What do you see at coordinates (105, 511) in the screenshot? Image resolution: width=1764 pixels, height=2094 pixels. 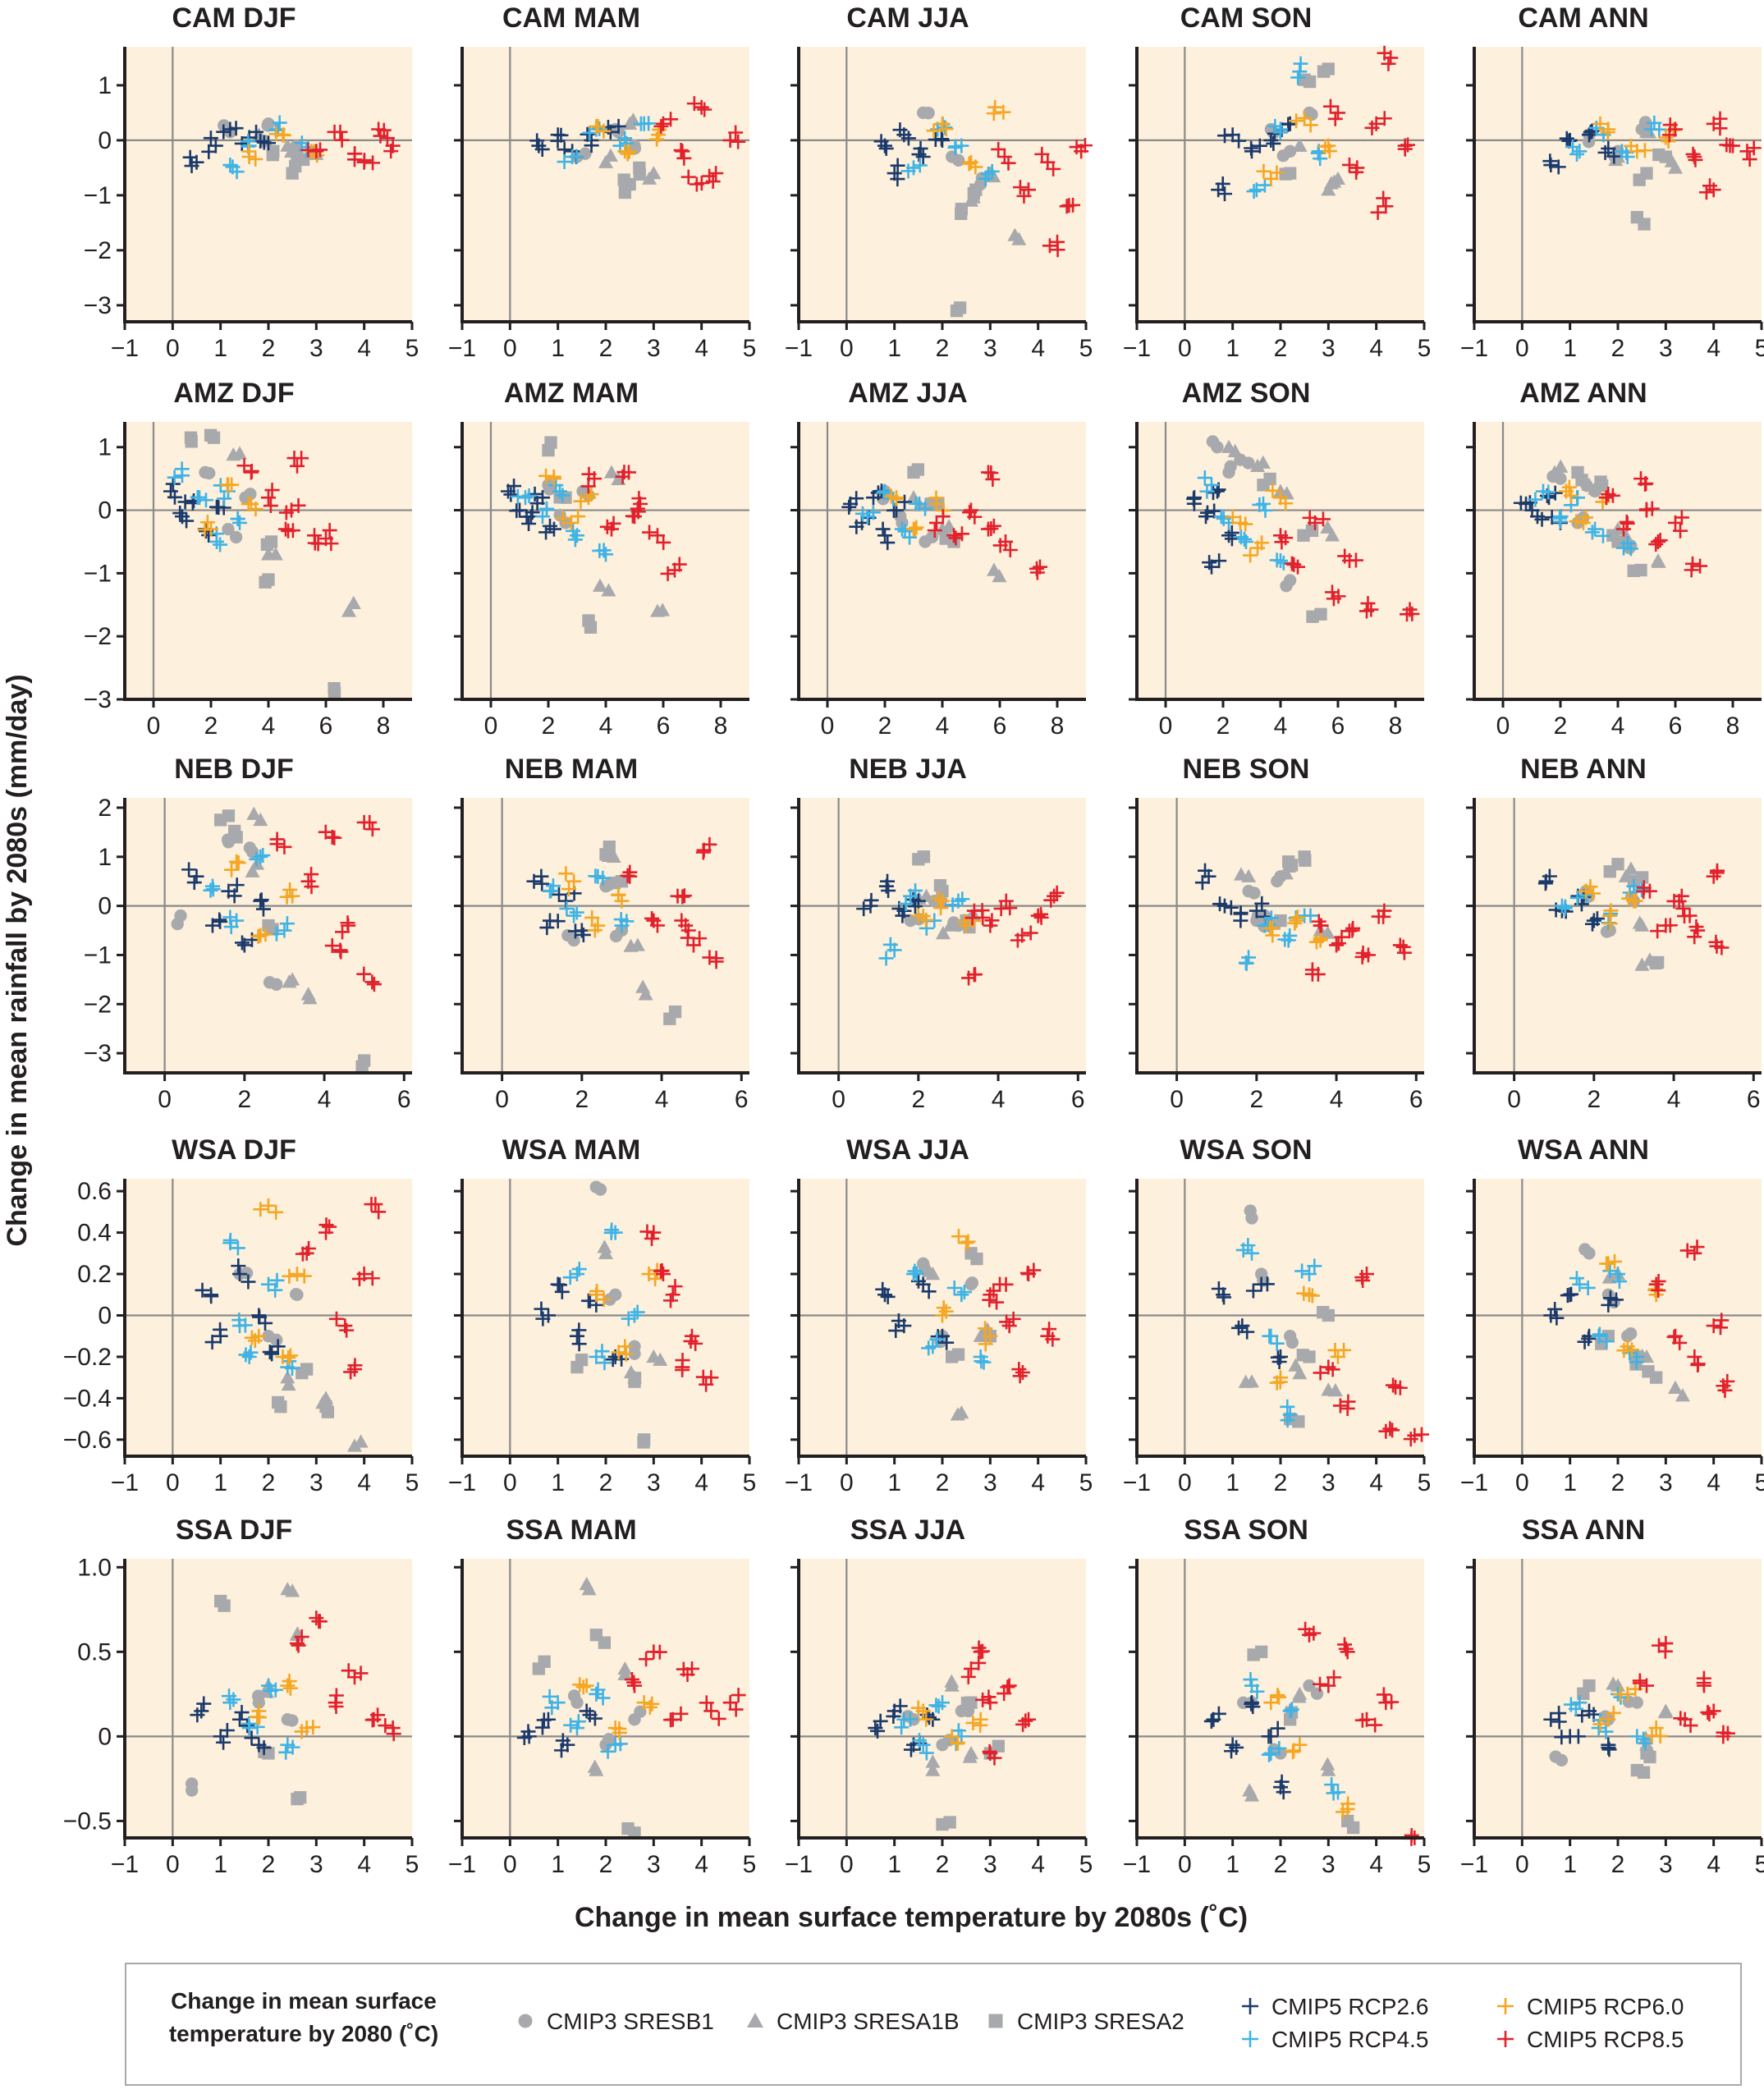 I see `y-tick-label: 0` at bounding box center [105, 511].